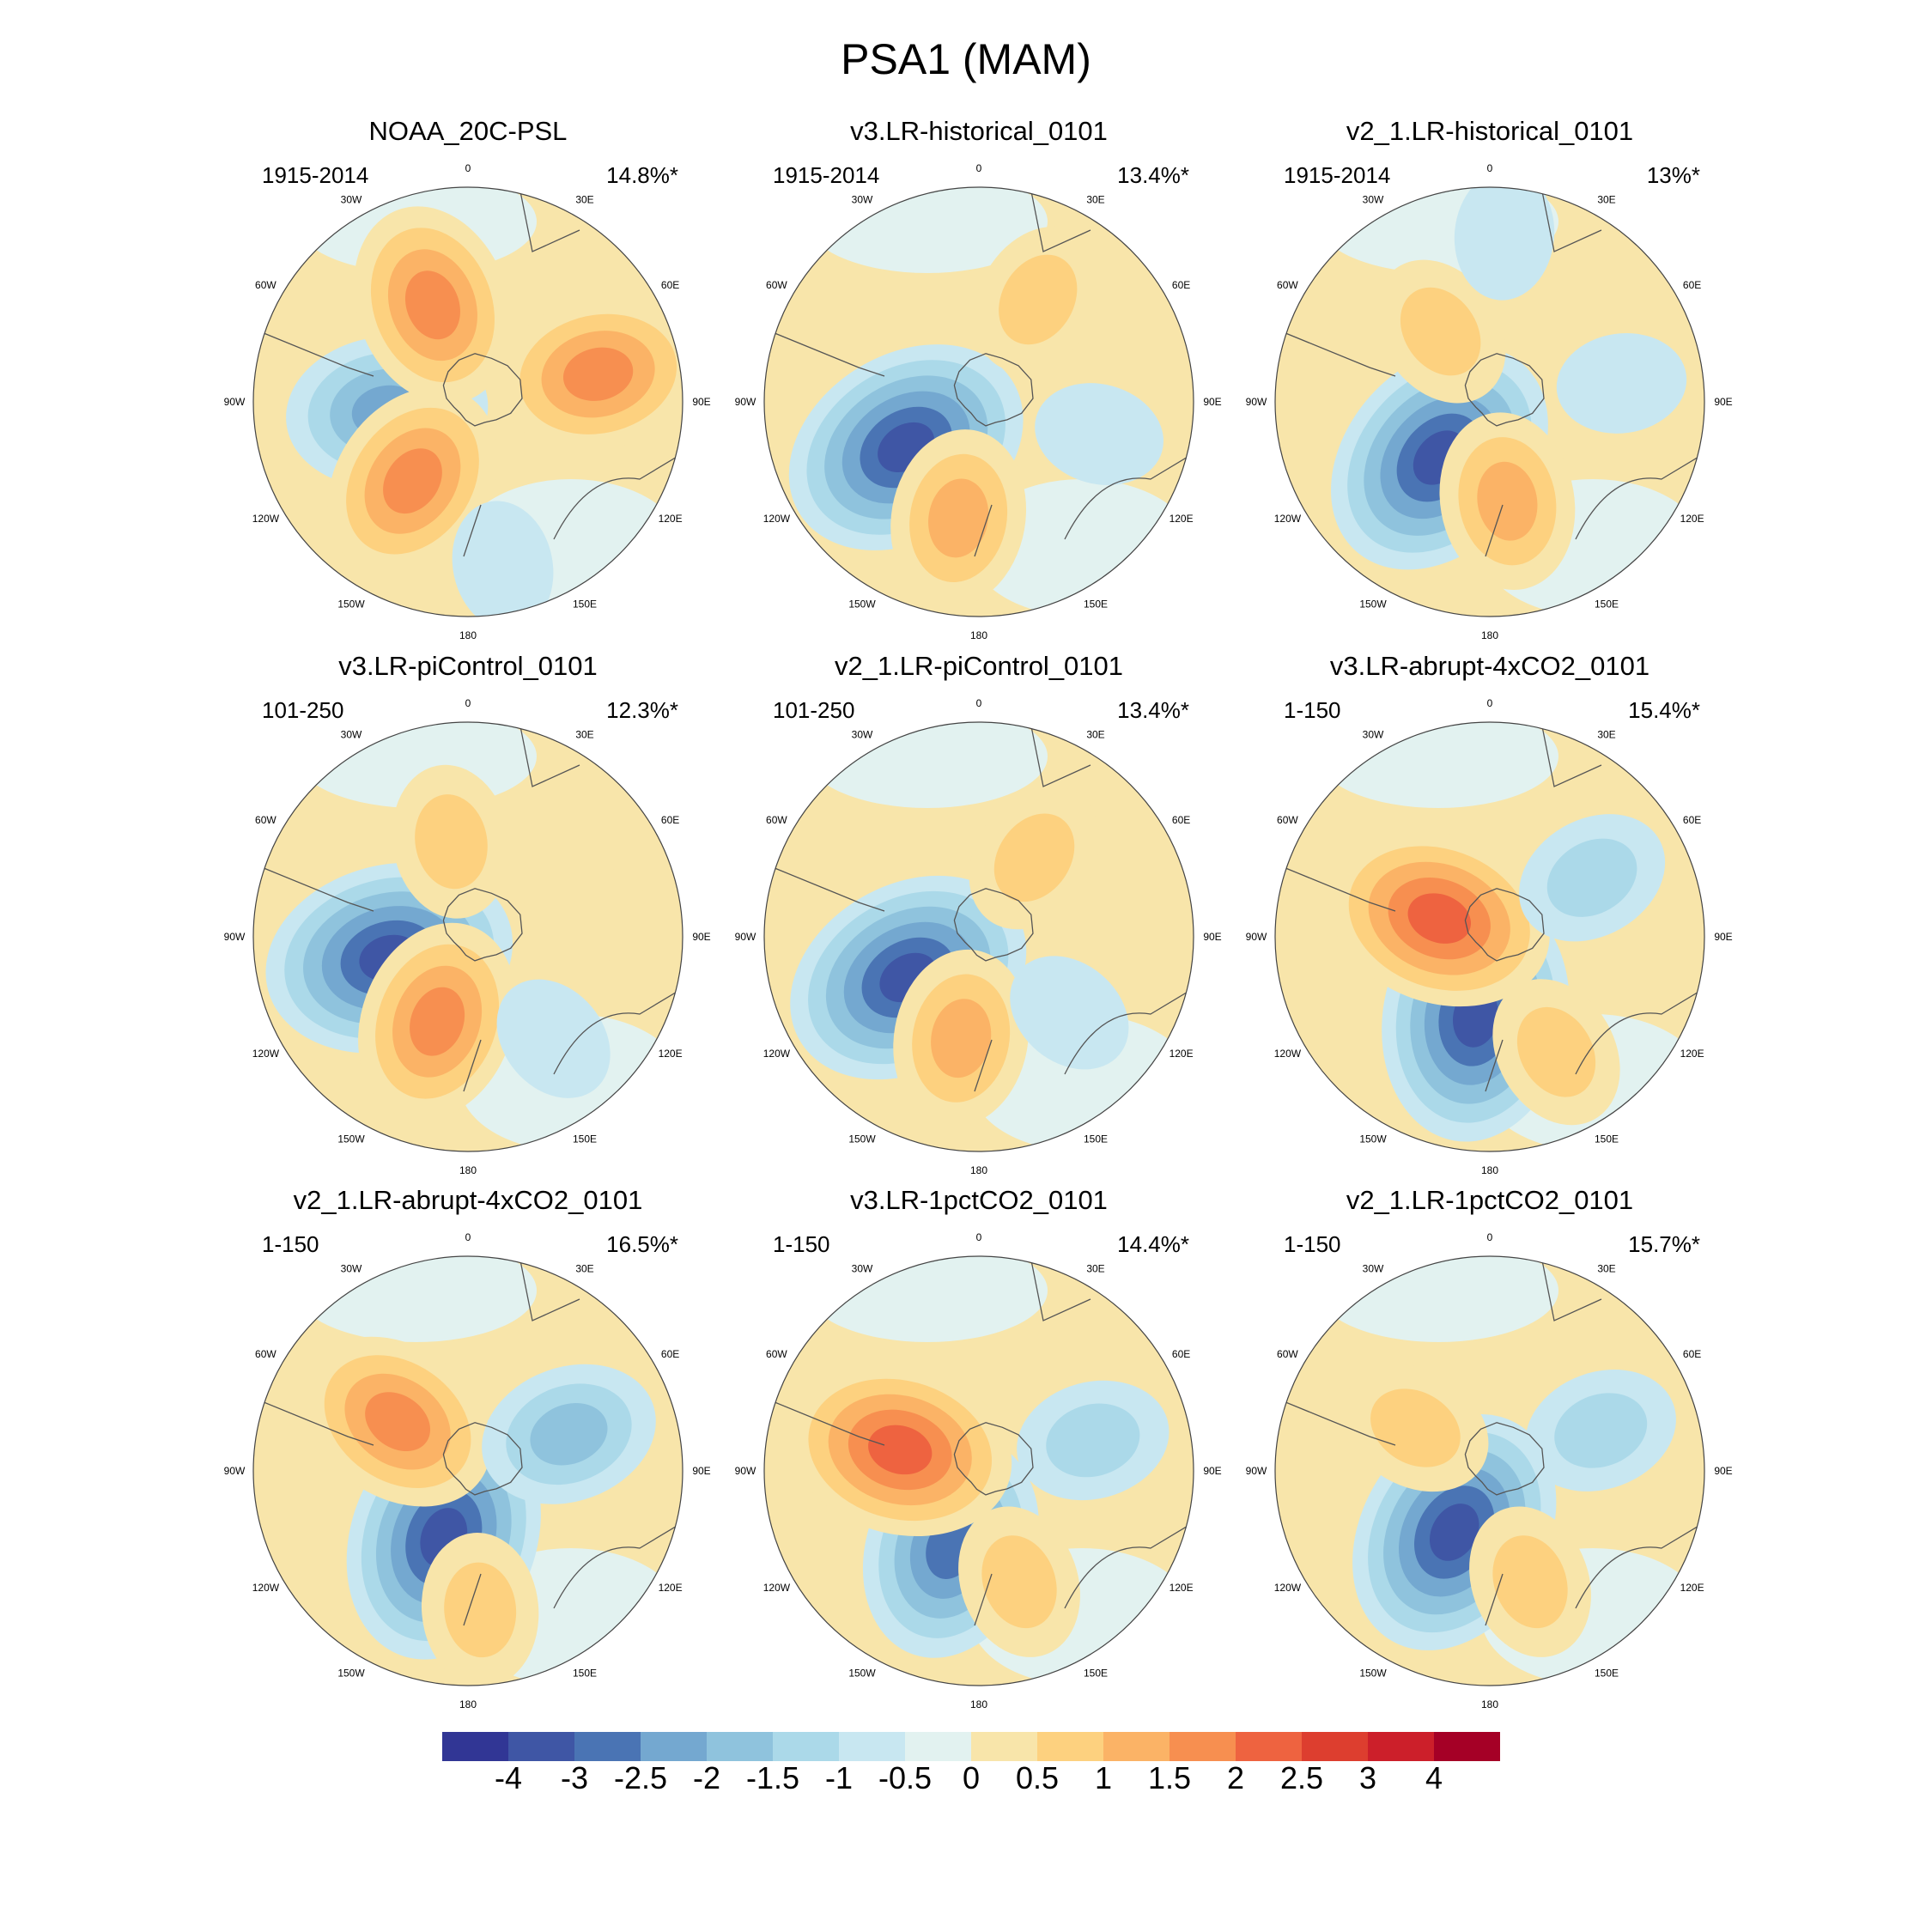  What do you see at coordinates (1367, 1777) in the screenshot?
I see `colorbar-tick-label: 3` at bounding box center [1367, 1777].